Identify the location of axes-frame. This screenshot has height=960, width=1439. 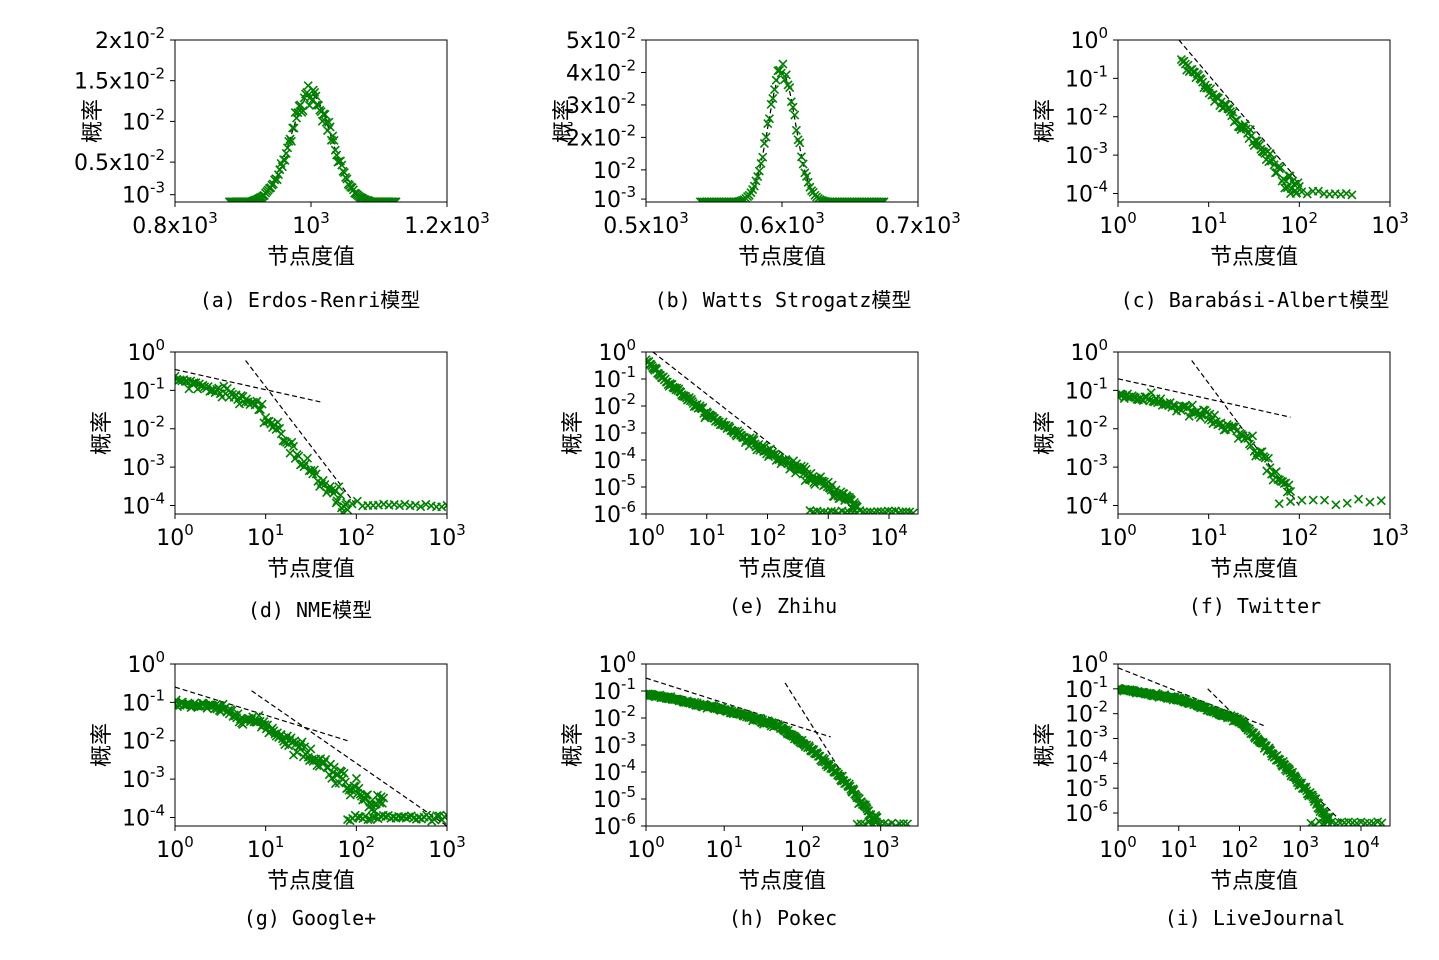
(1254, 121).